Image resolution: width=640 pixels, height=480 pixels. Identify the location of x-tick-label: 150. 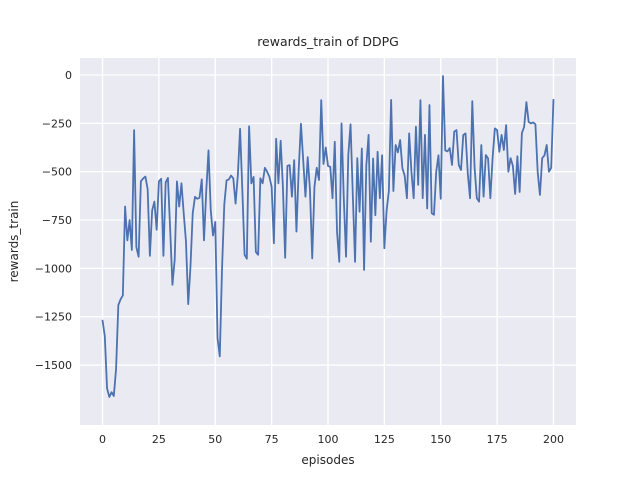
(440, 439).